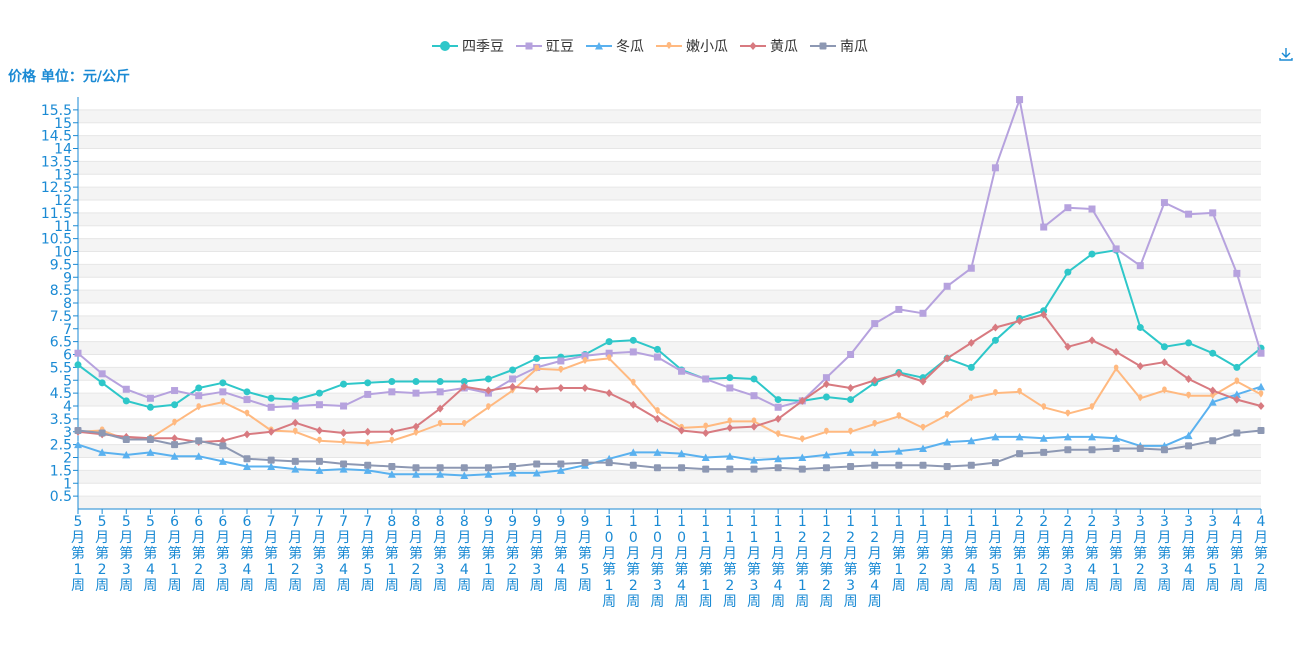 The height and width of the screenshot is (650, 1300). I want to click on legend-item-3: 冬瓜, so click(615, 46).